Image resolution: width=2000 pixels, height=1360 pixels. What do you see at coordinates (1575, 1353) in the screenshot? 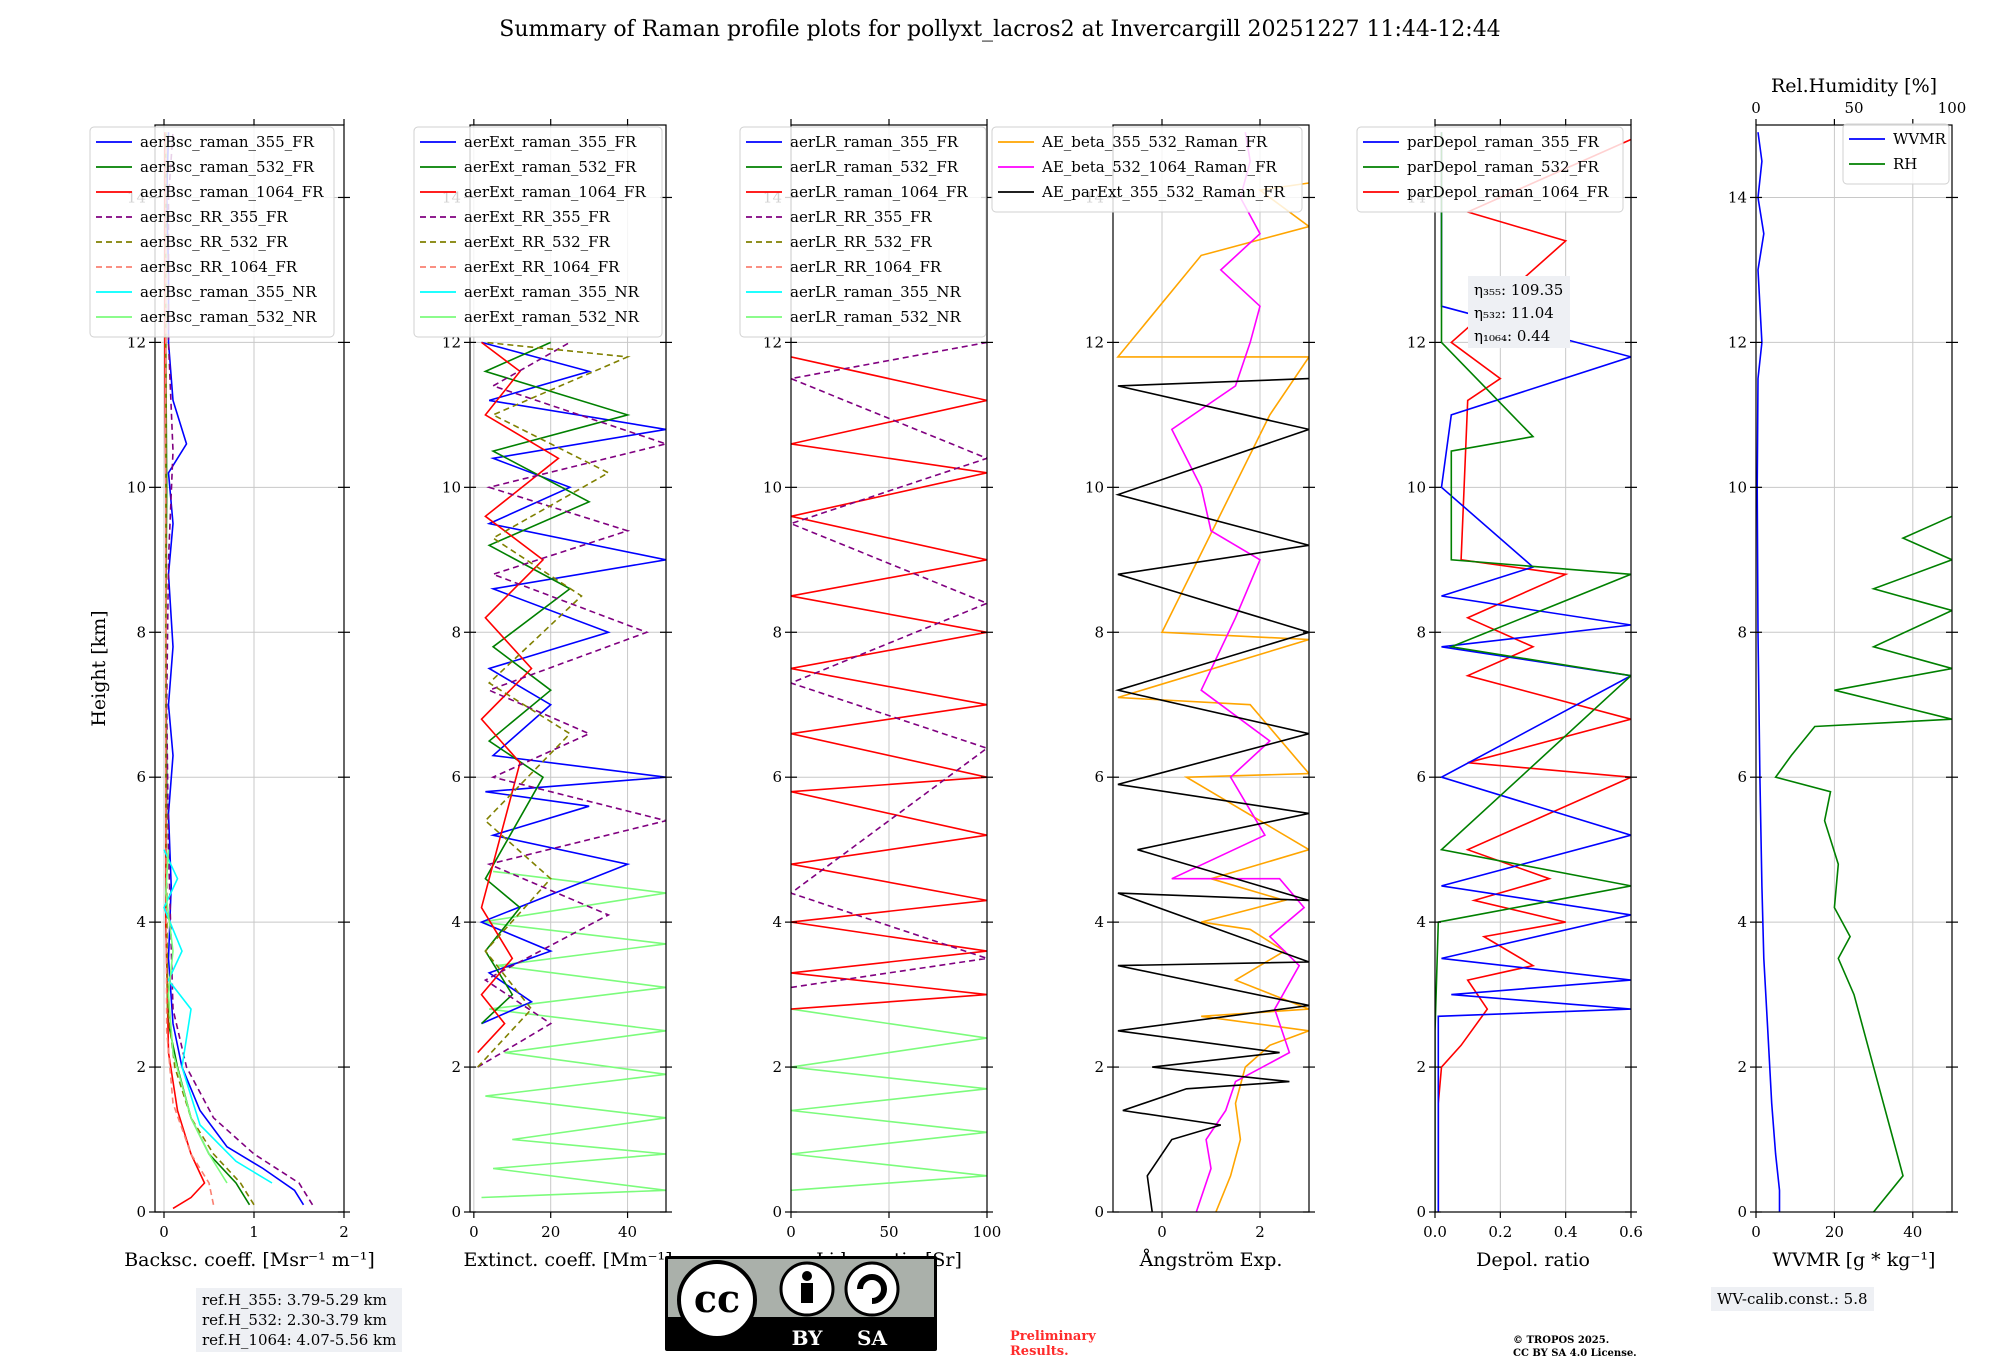
I see `copyright-line-2: CC BY SA 4.0 License.` at bounding box center [1575, 1353].